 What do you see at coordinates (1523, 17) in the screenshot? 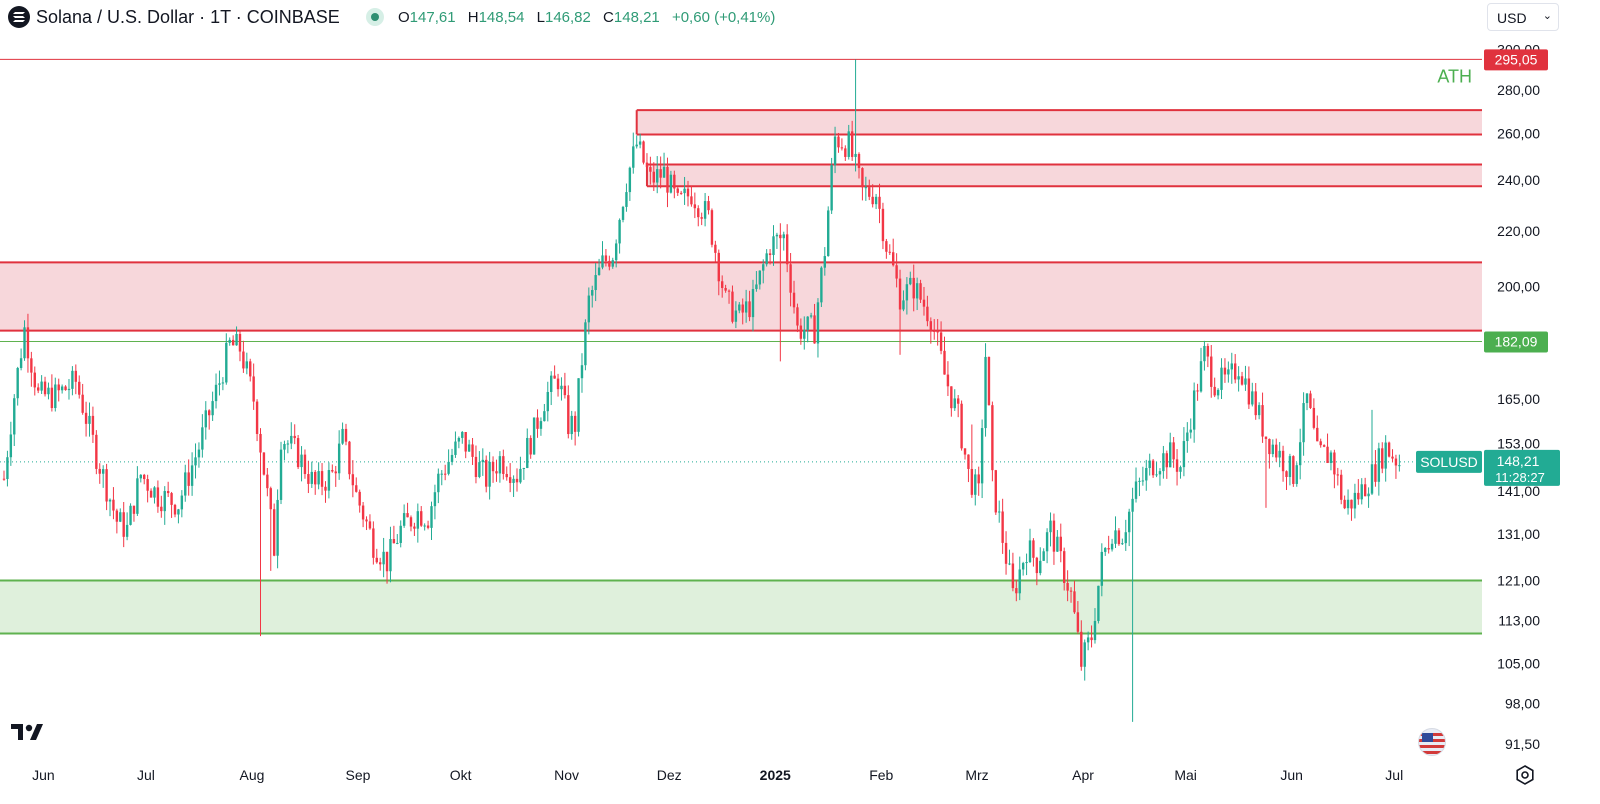
I see `currency-select: USD ⌄` at bounding box center [1523, 17].